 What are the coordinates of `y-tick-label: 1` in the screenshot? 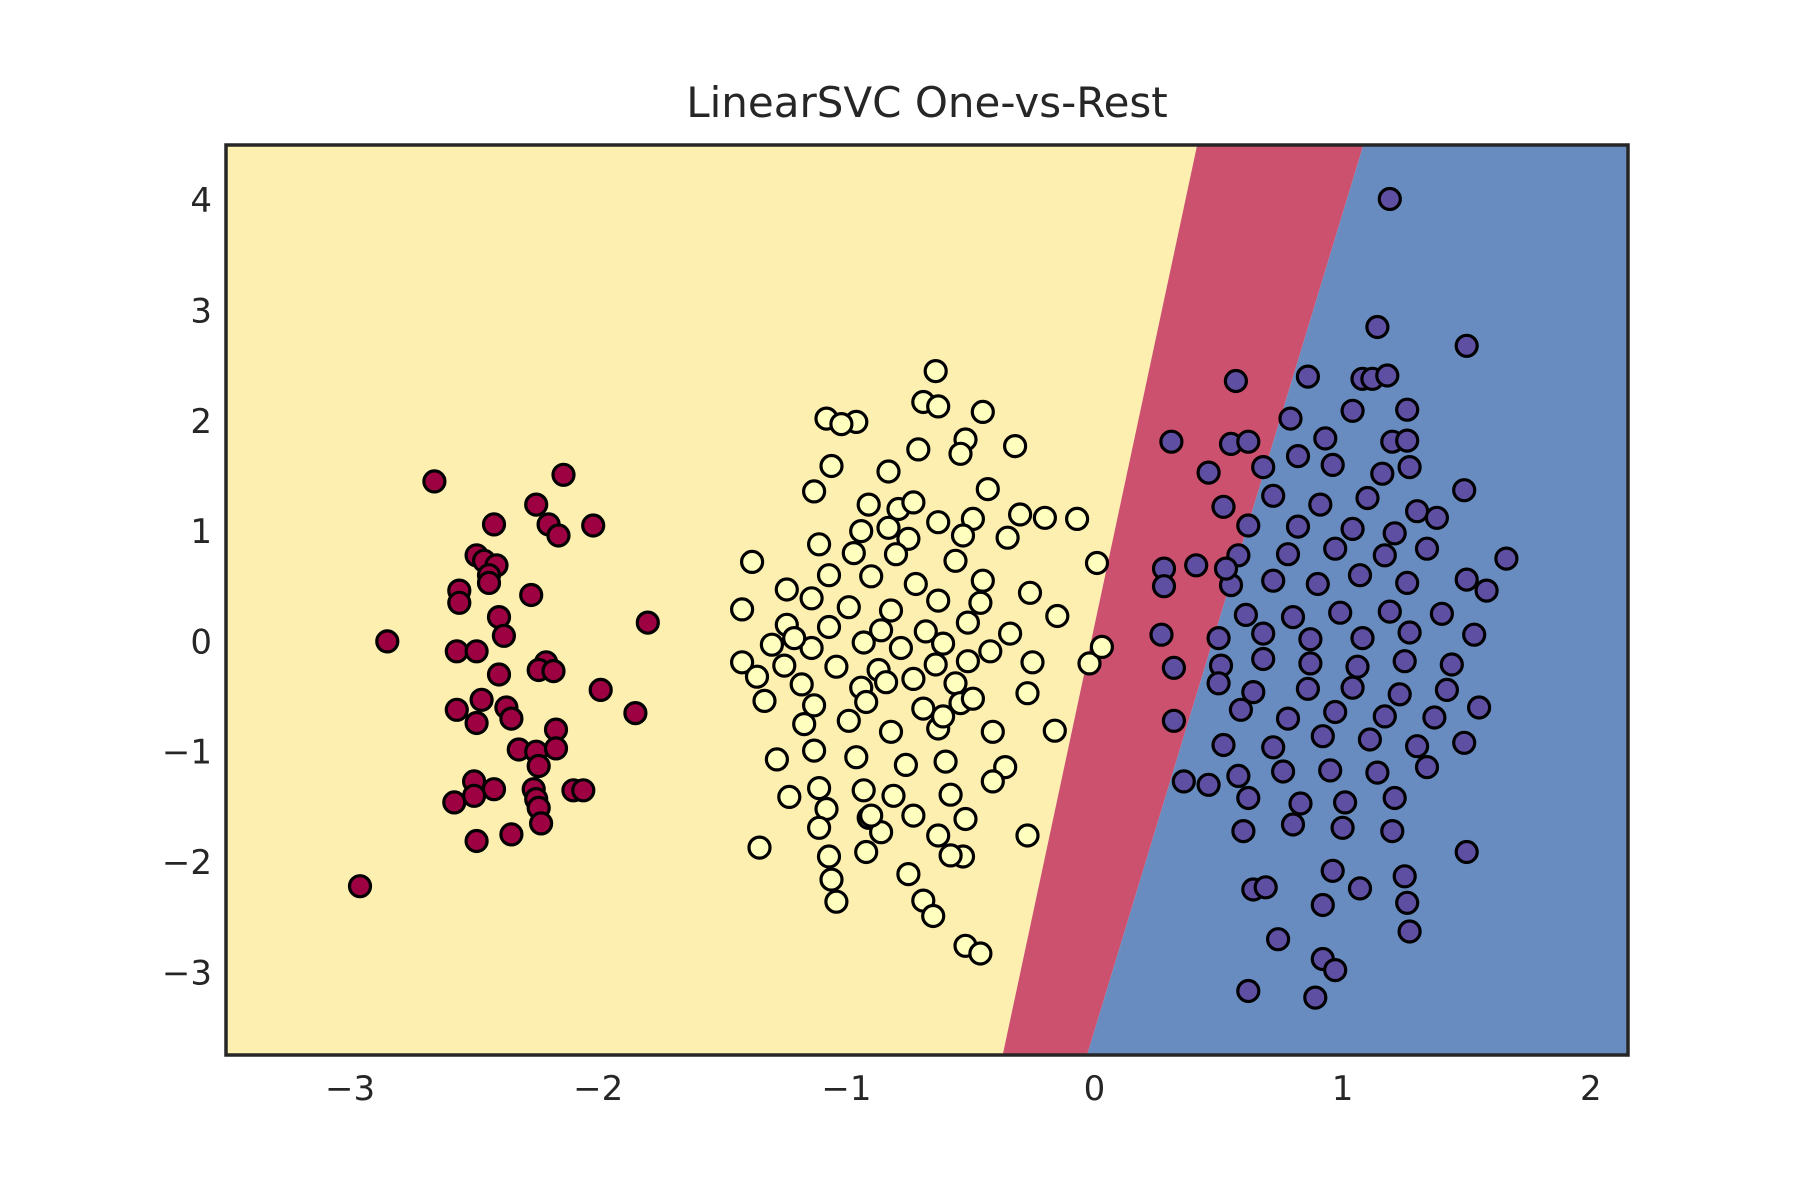 It's located at (201, 532).